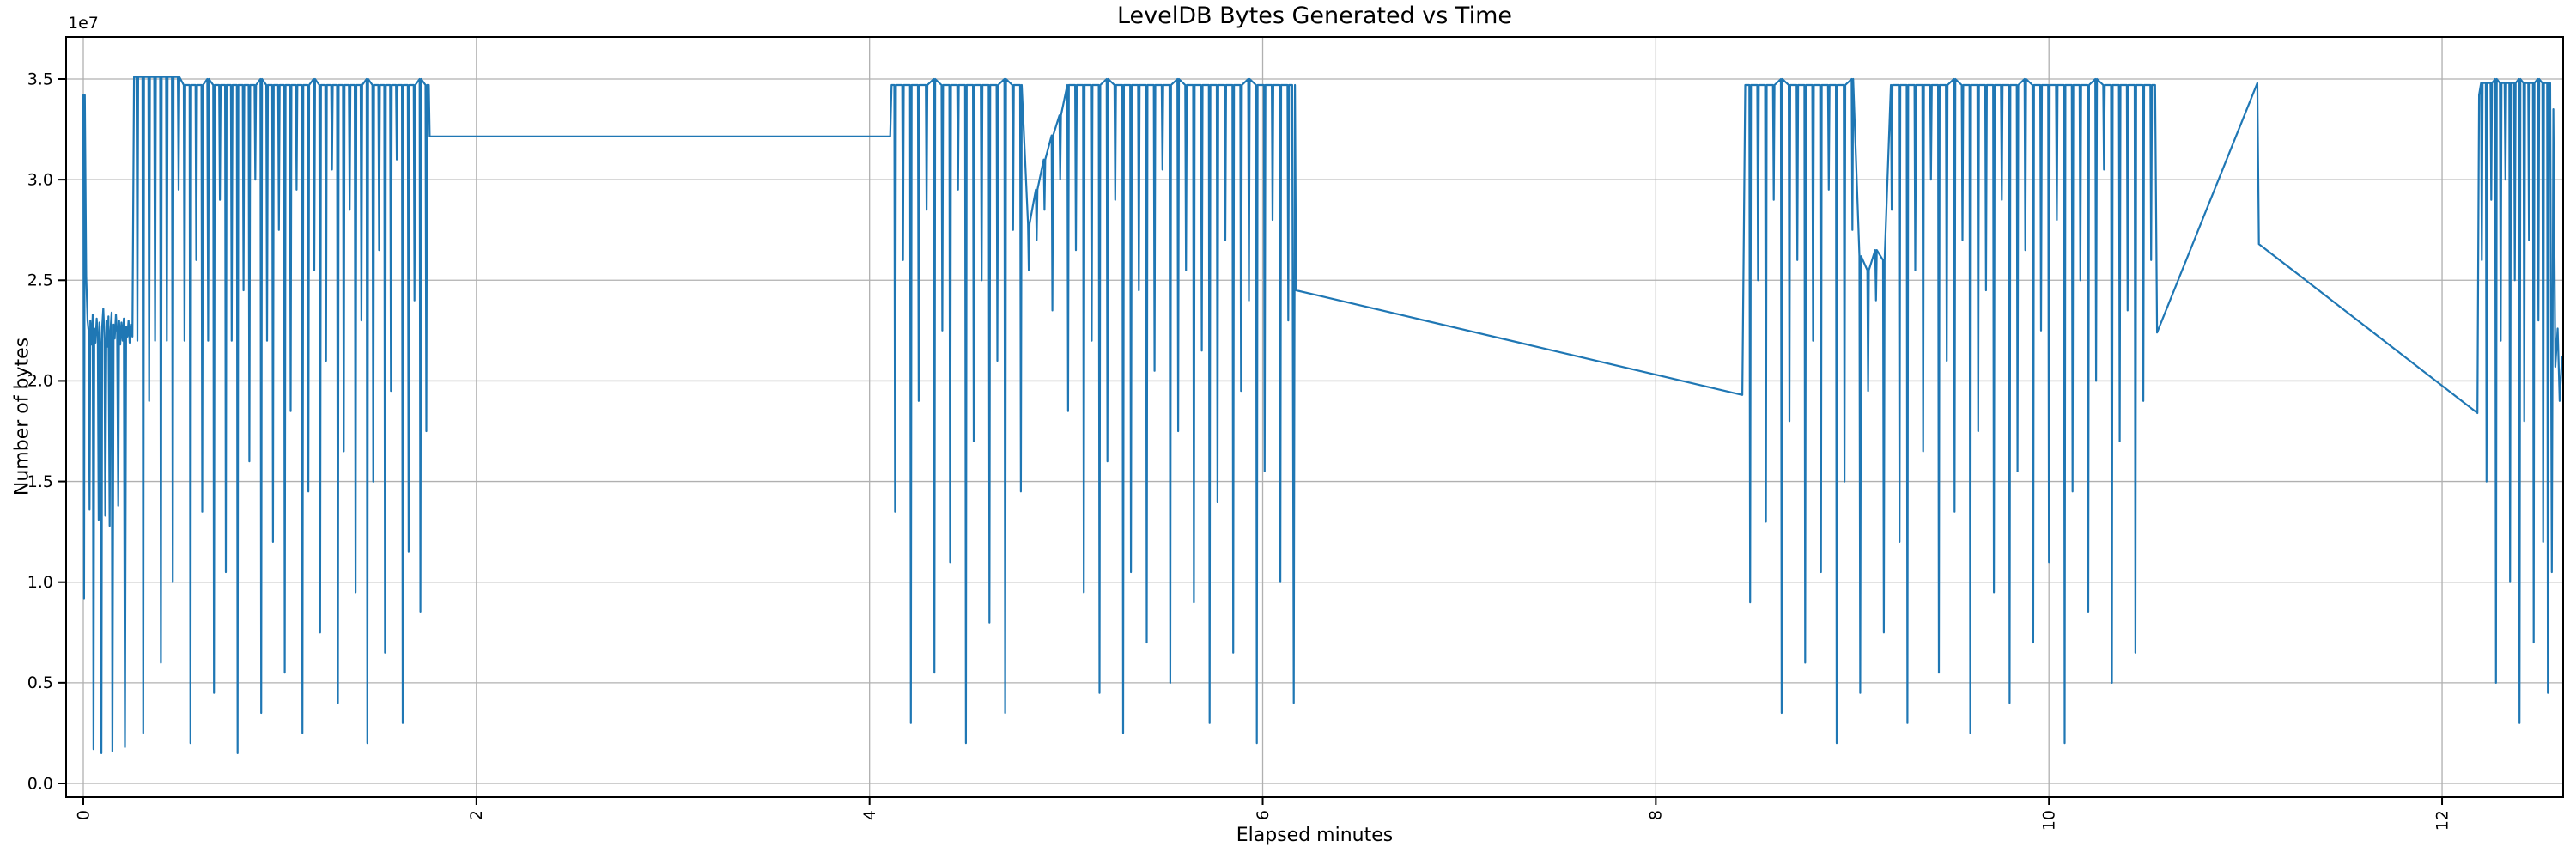  What do you see at coordinates (870, 815) in the screenshot?
I see `x-tick-label: 4` at bounding box center [870, 815].